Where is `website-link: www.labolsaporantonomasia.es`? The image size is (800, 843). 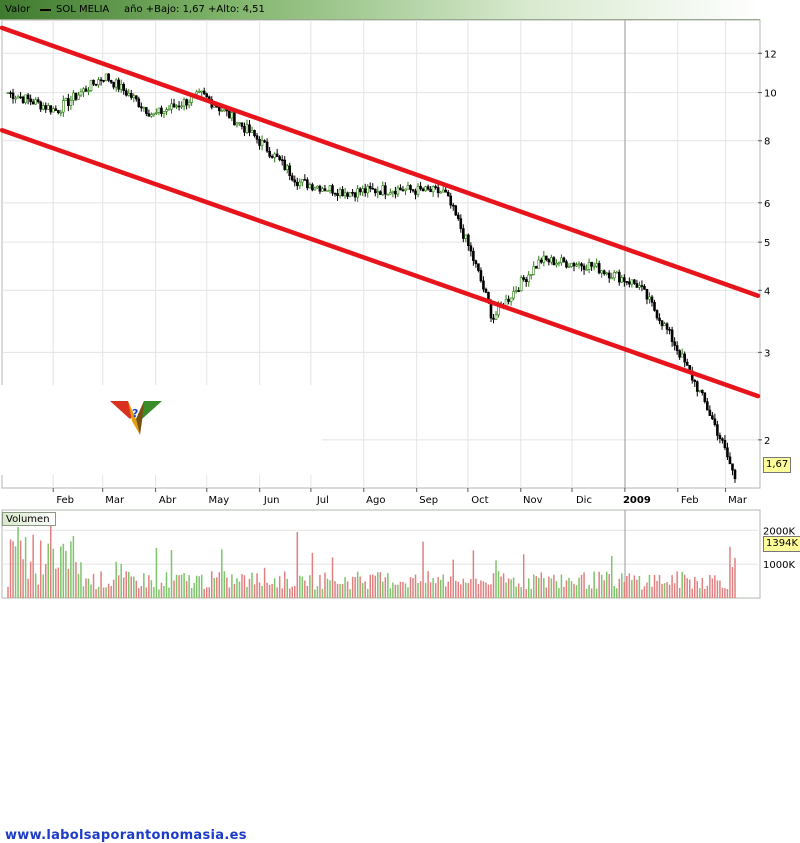
website-link: www.labolsaporantonomasia.es is located at coordinates (126, 835).